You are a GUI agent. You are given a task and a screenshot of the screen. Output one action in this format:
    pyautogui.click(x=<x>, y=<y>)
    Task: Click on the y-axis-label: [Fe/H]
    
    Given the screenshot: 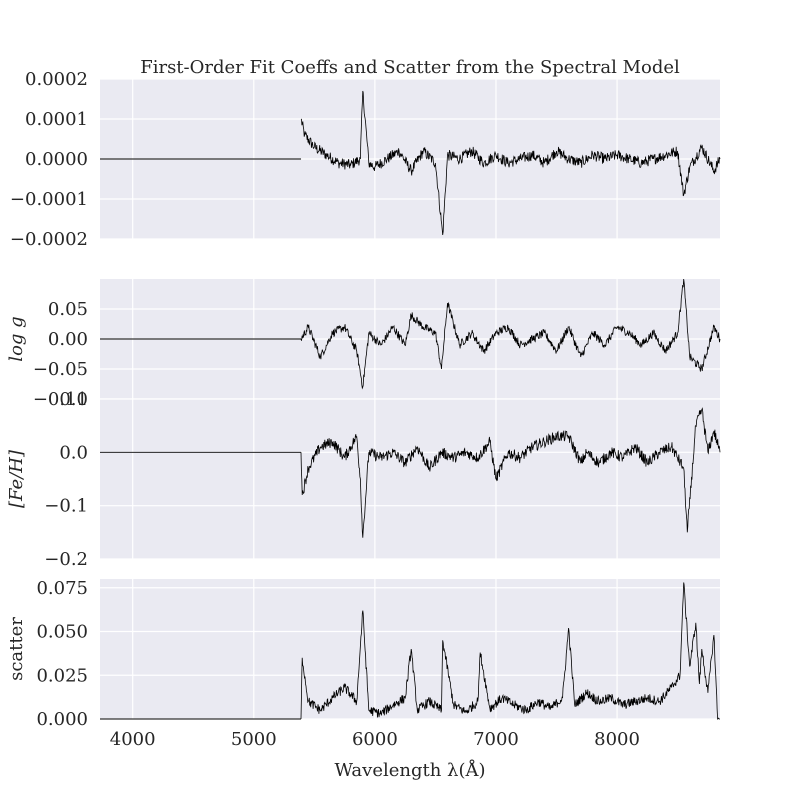 What is the action you would take?
    pyautogui.click(x=16, y=478)
    